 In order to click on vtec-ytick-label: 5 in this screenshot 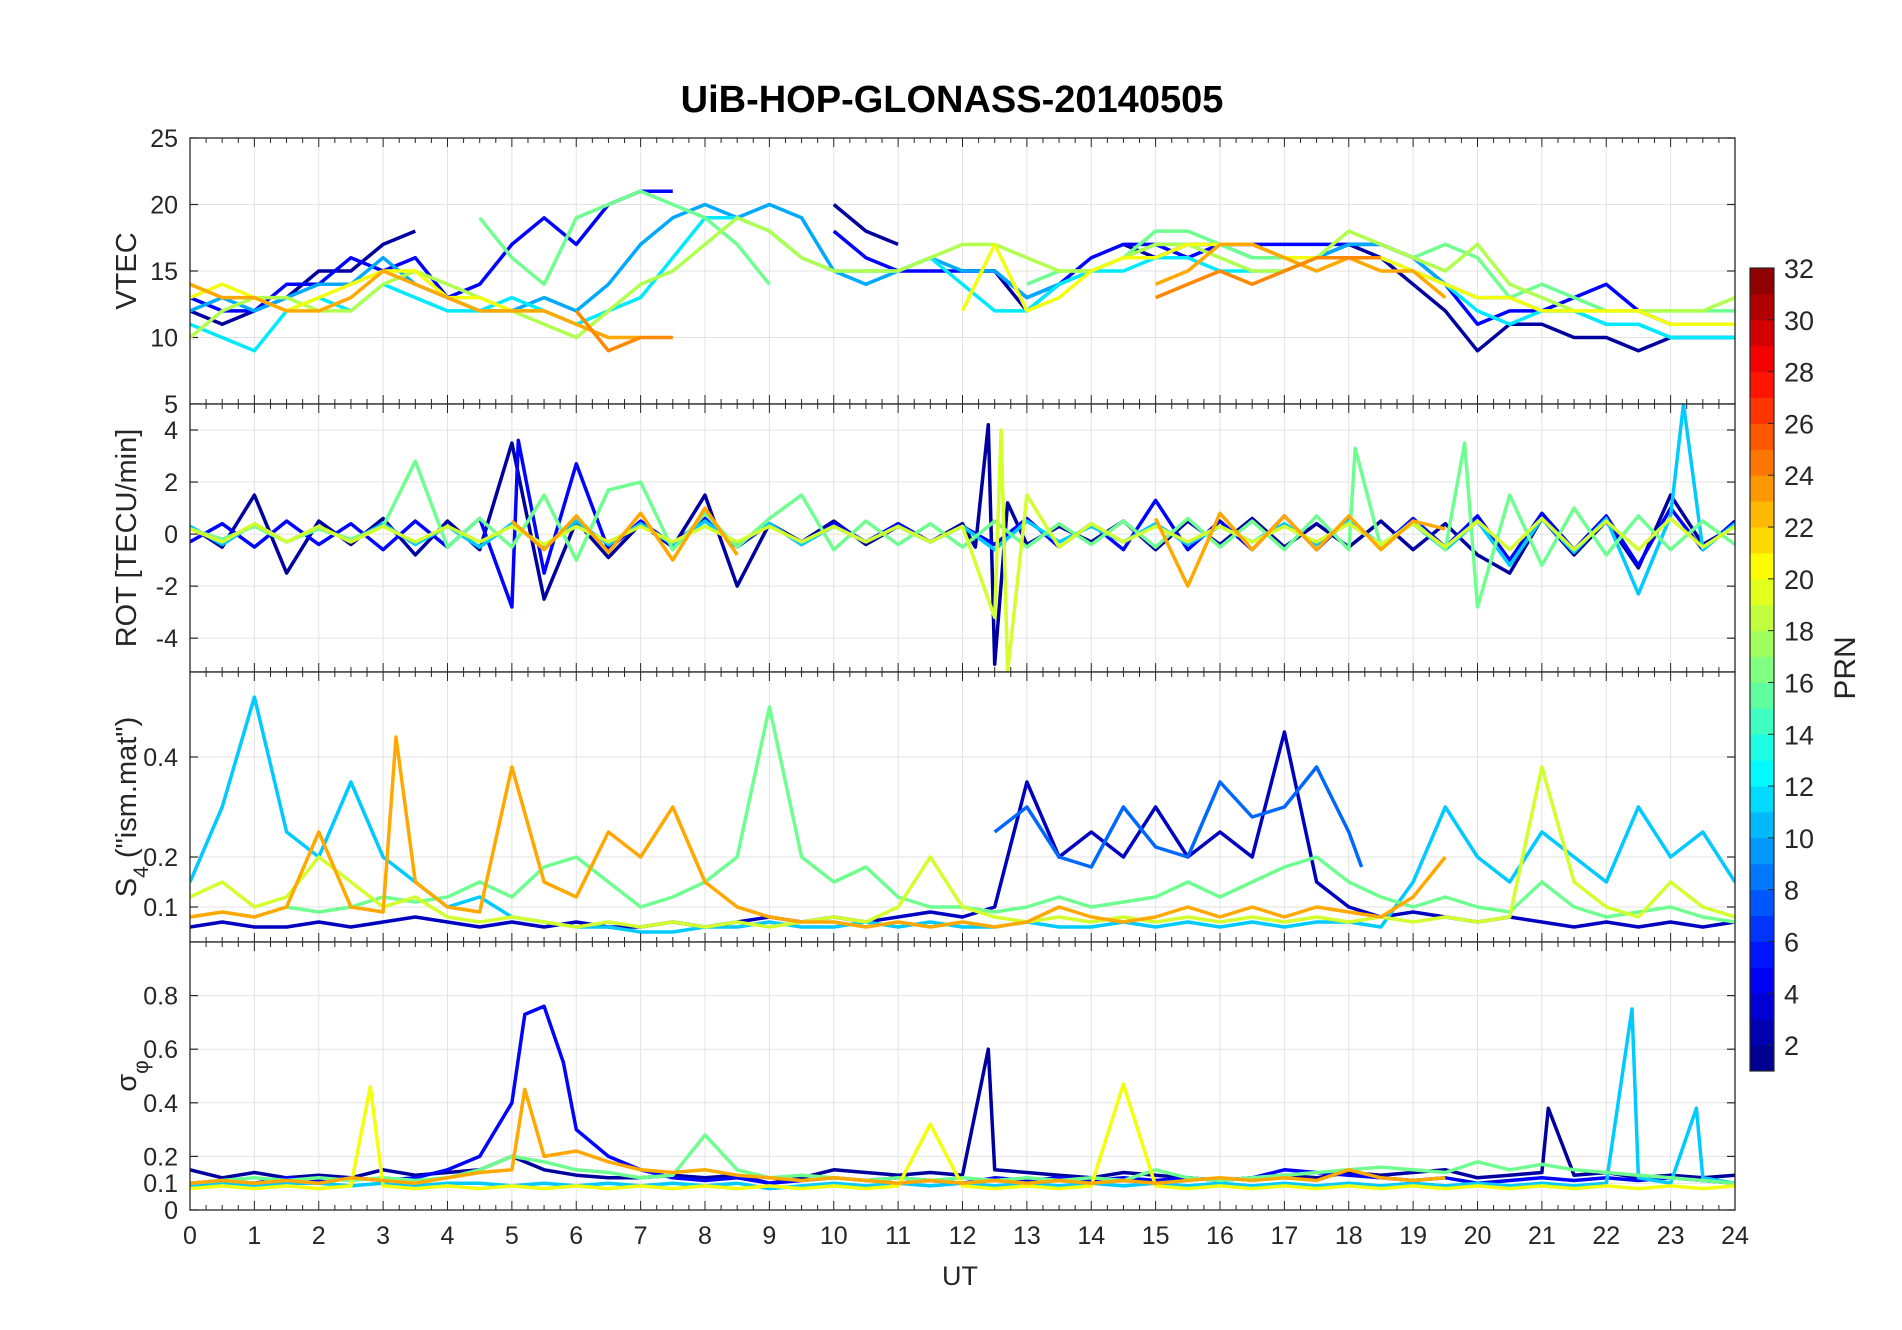, I will do `click(171, 405)`.